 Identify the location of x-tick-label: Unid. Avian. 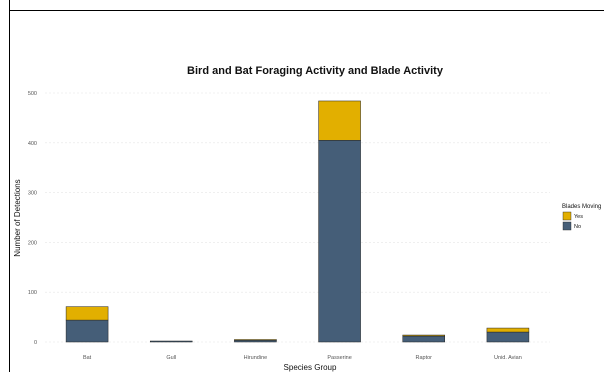
(508, 358).